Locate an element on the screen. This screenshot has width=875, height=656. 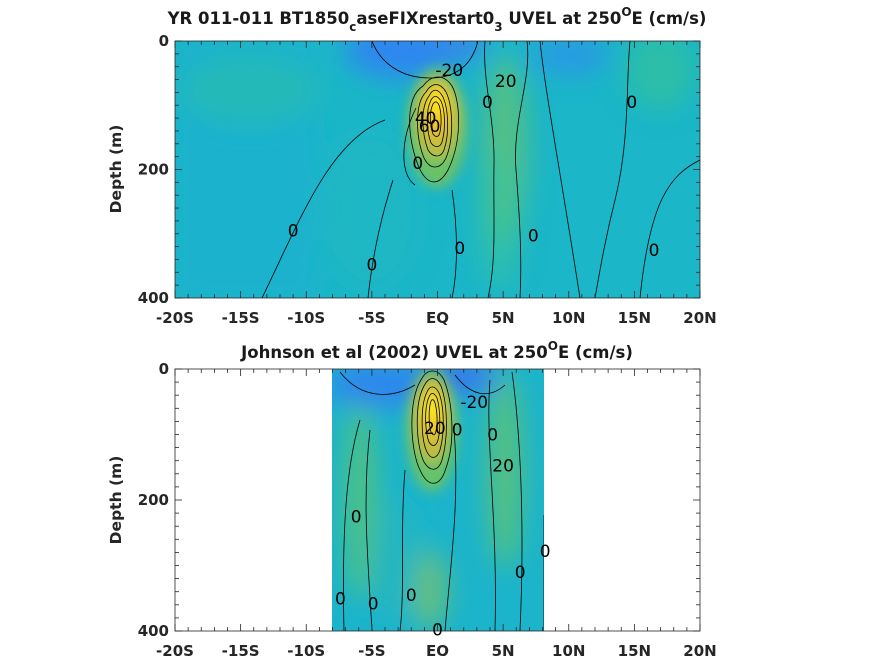
bottom-ylabel: Depth (m) is located at coordinates (116, 500).